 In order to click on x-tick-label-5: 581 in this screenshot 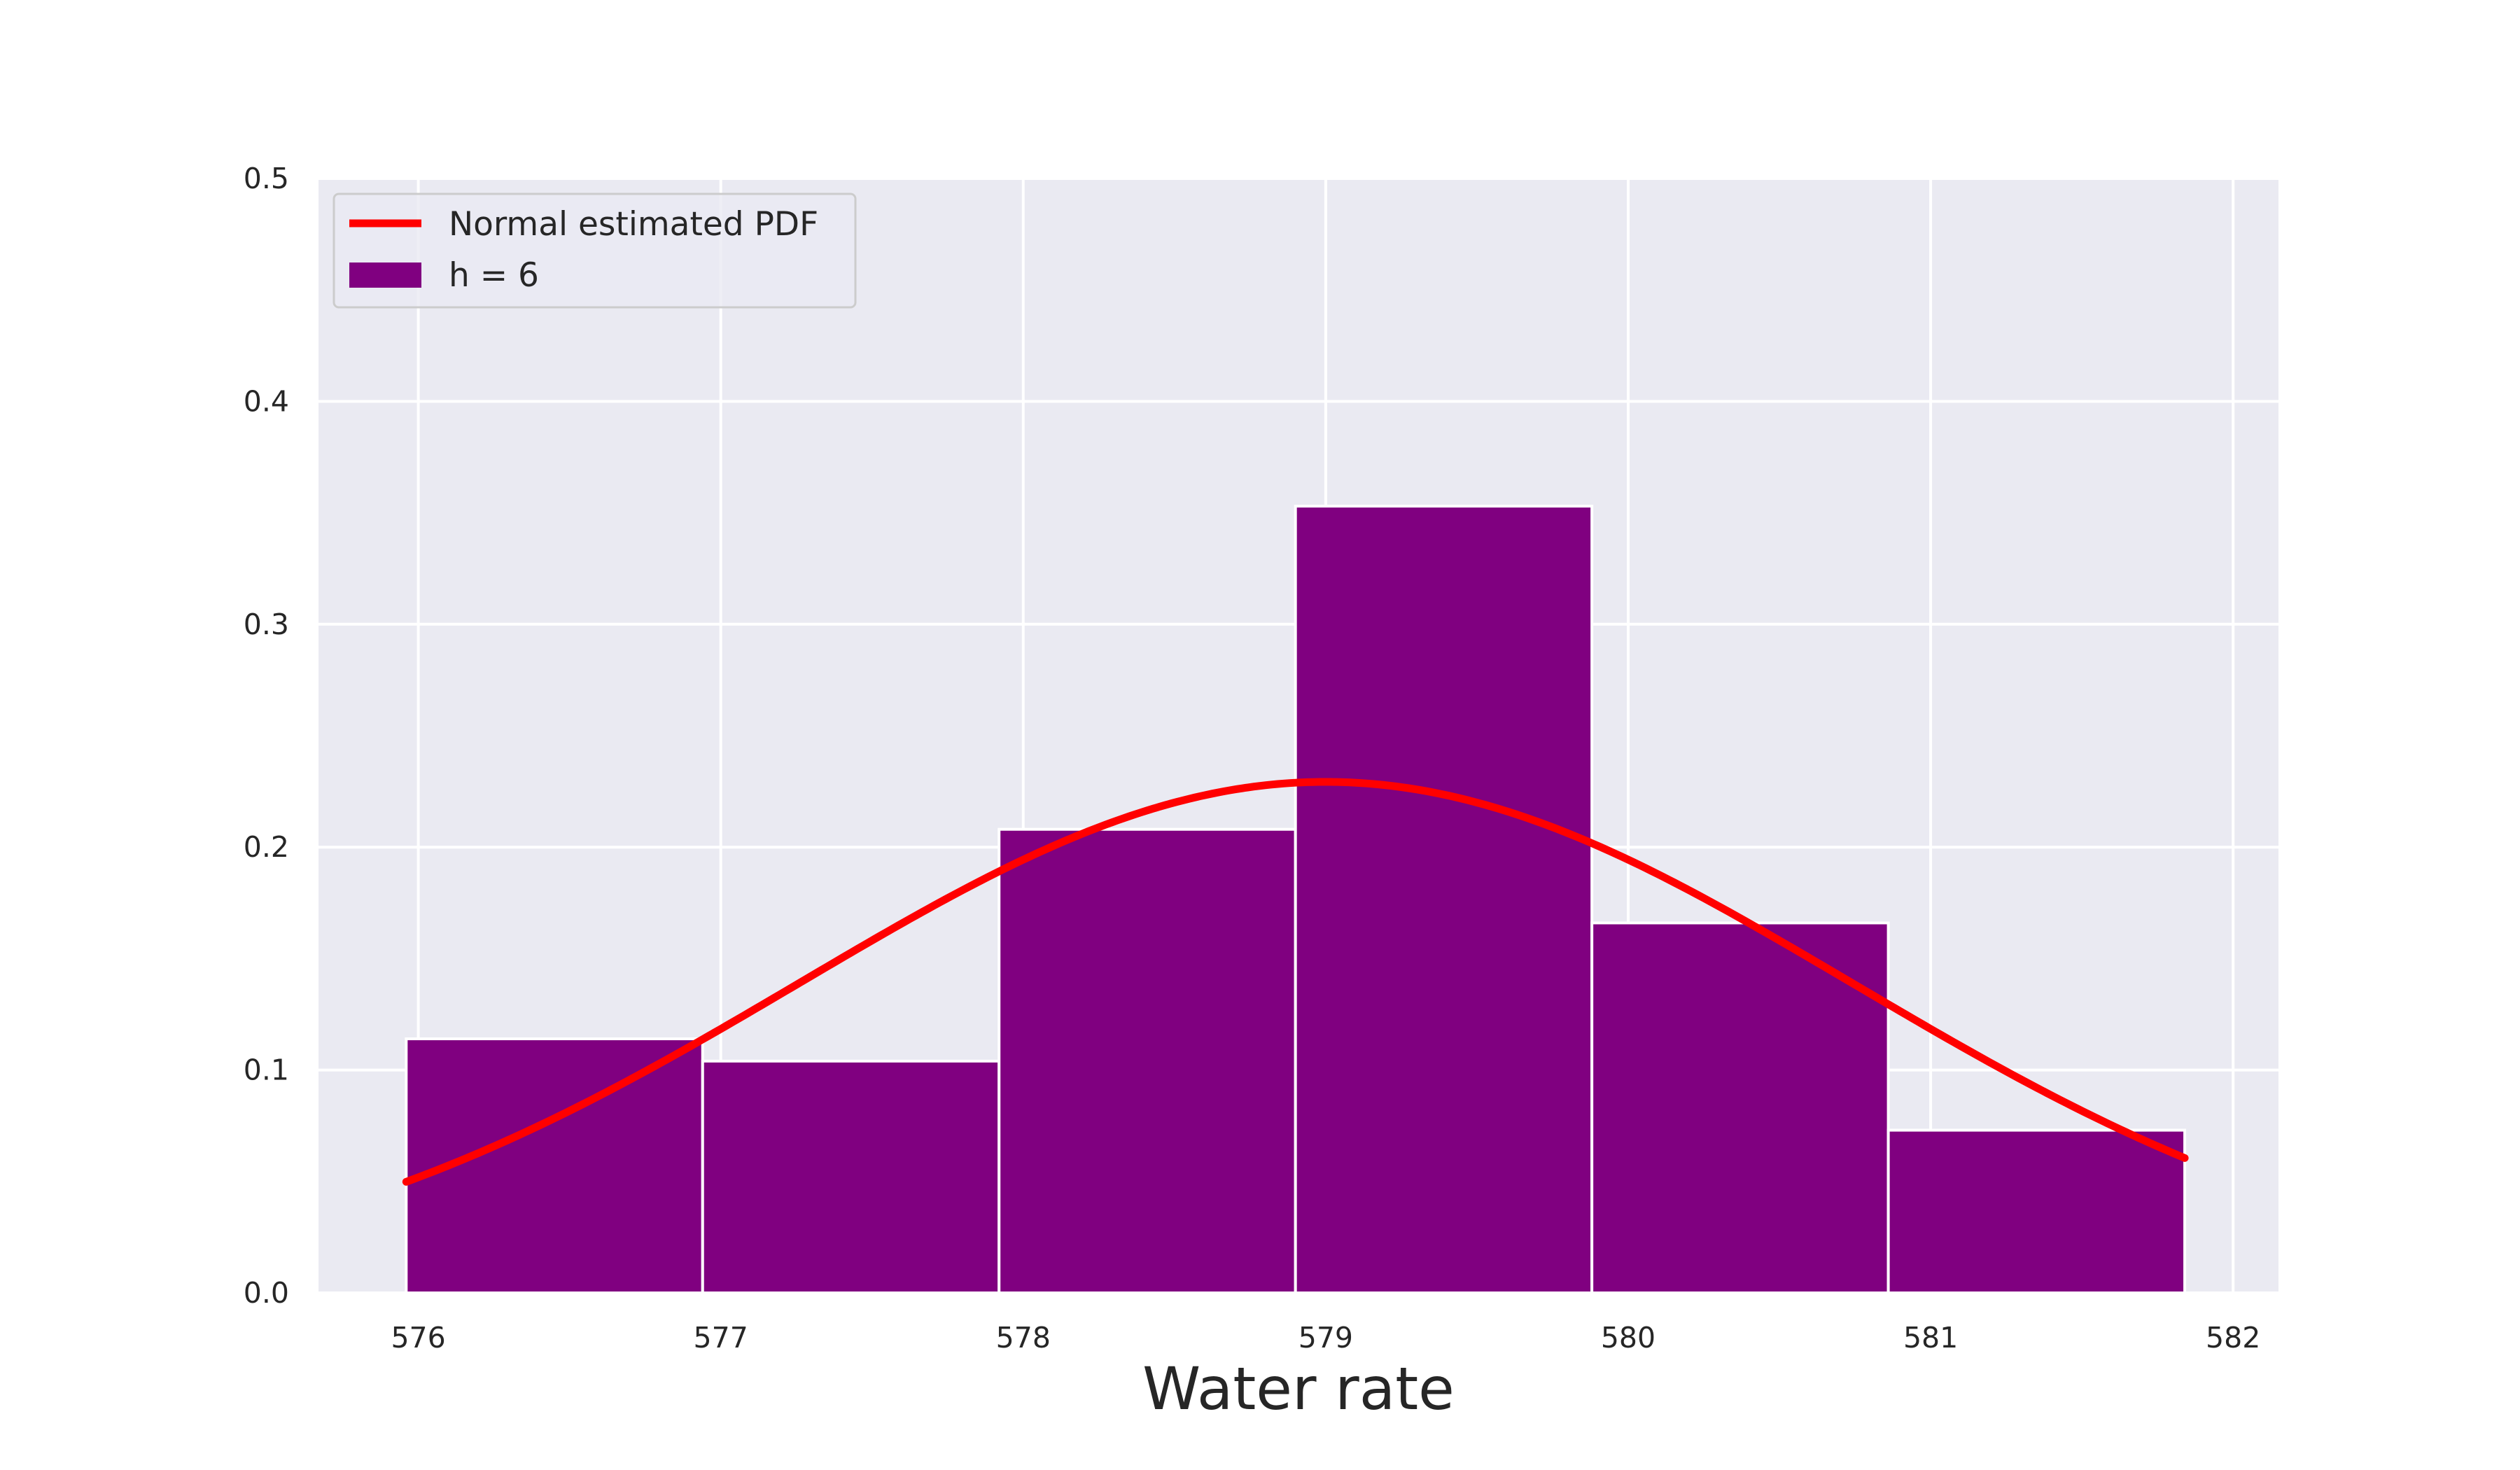, I will do `click(1930, 1337)`.